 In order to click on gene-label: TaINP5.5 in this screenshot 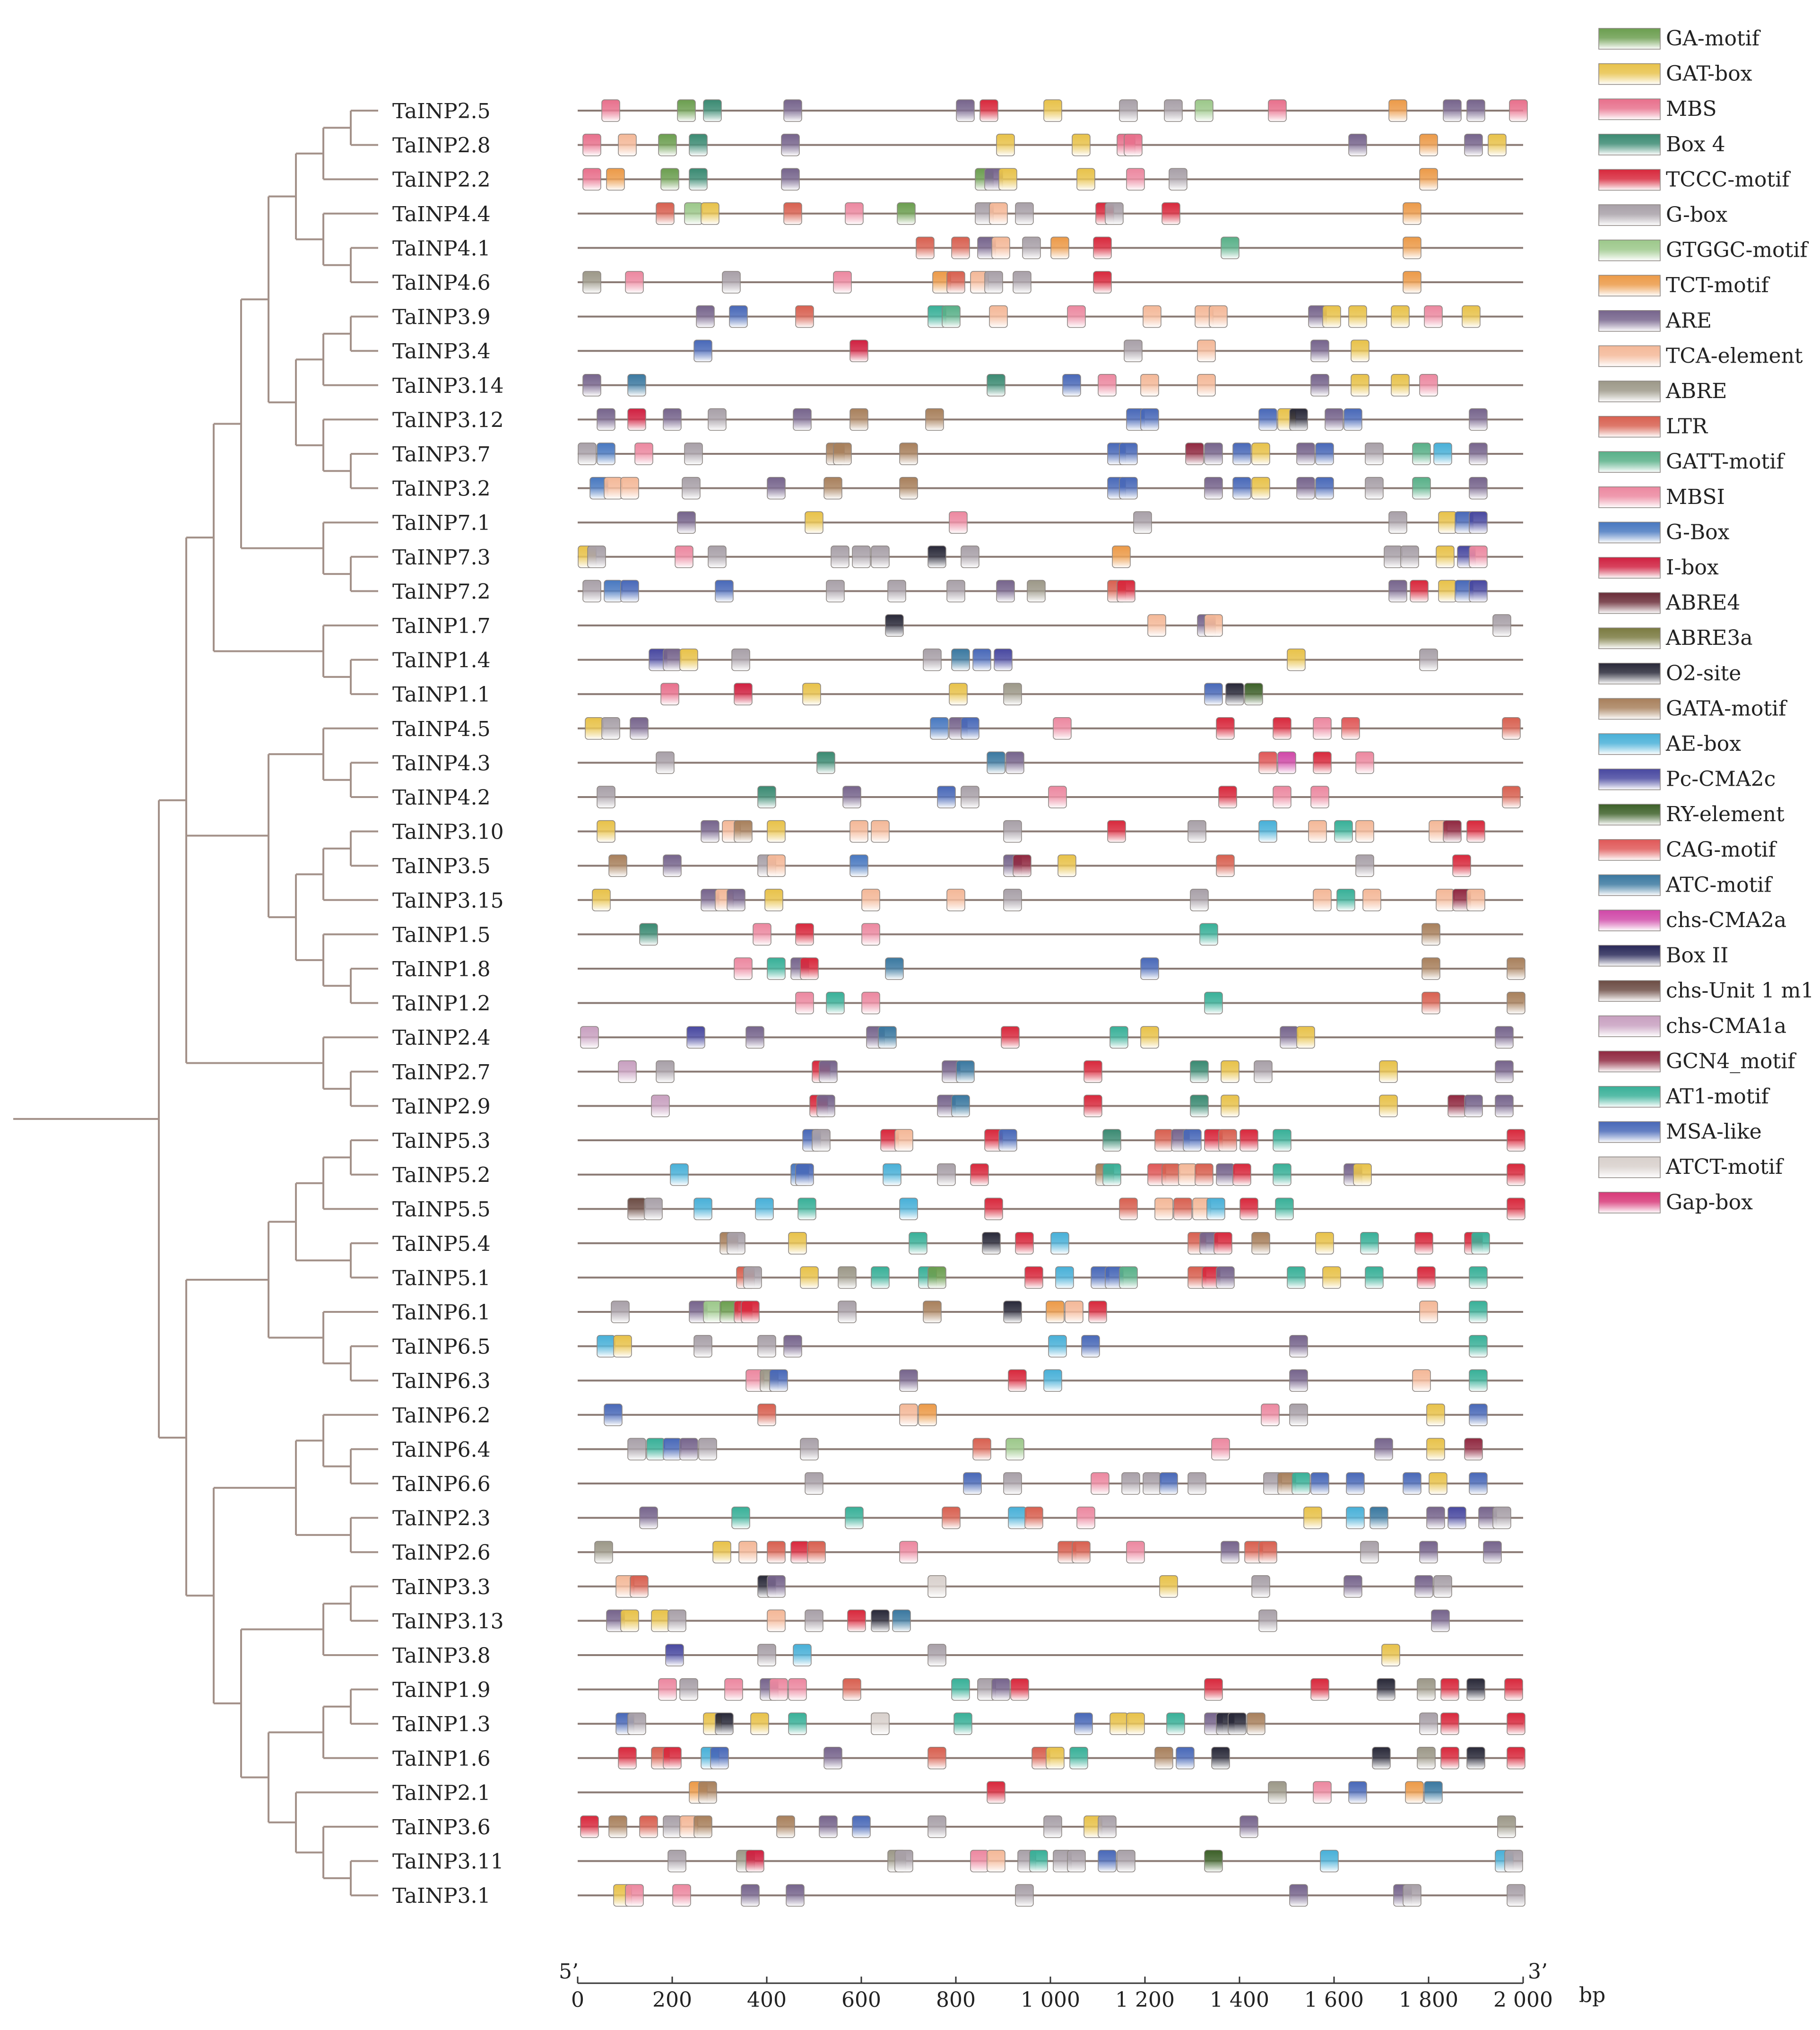, I will do `click(441, 1209)`.